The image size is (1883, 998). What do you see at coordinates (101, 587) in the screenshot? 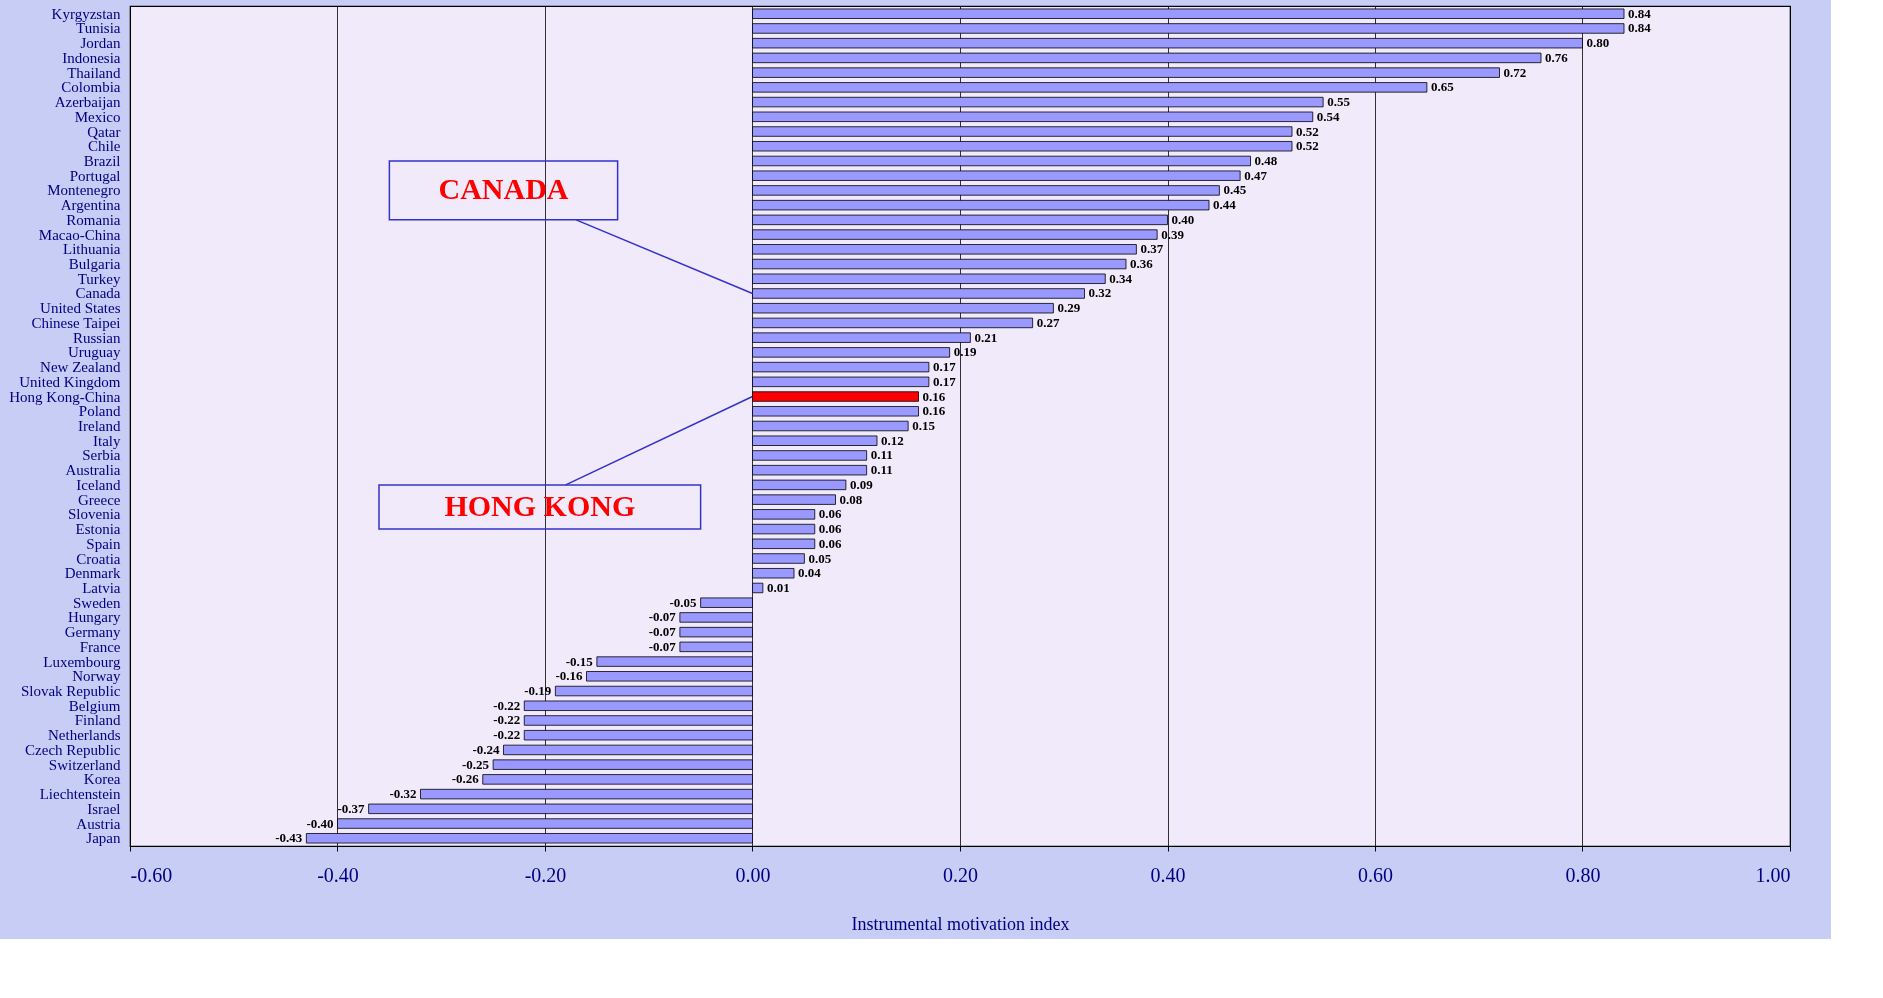
I see `y-tick-label: Latvia` at bounding box center [101, 587].